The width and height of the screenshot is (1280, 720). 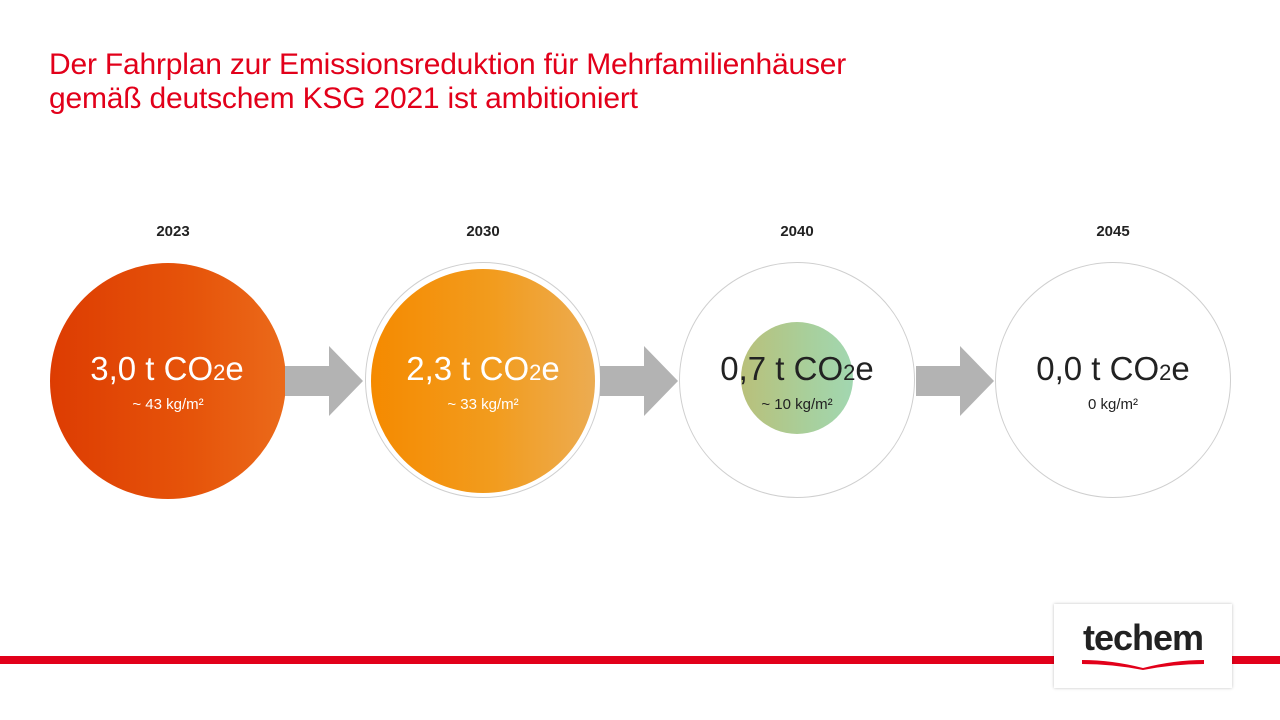 I want to click on emission-value-2023: 3,0 t CO2e, so click(x=167, y=368).